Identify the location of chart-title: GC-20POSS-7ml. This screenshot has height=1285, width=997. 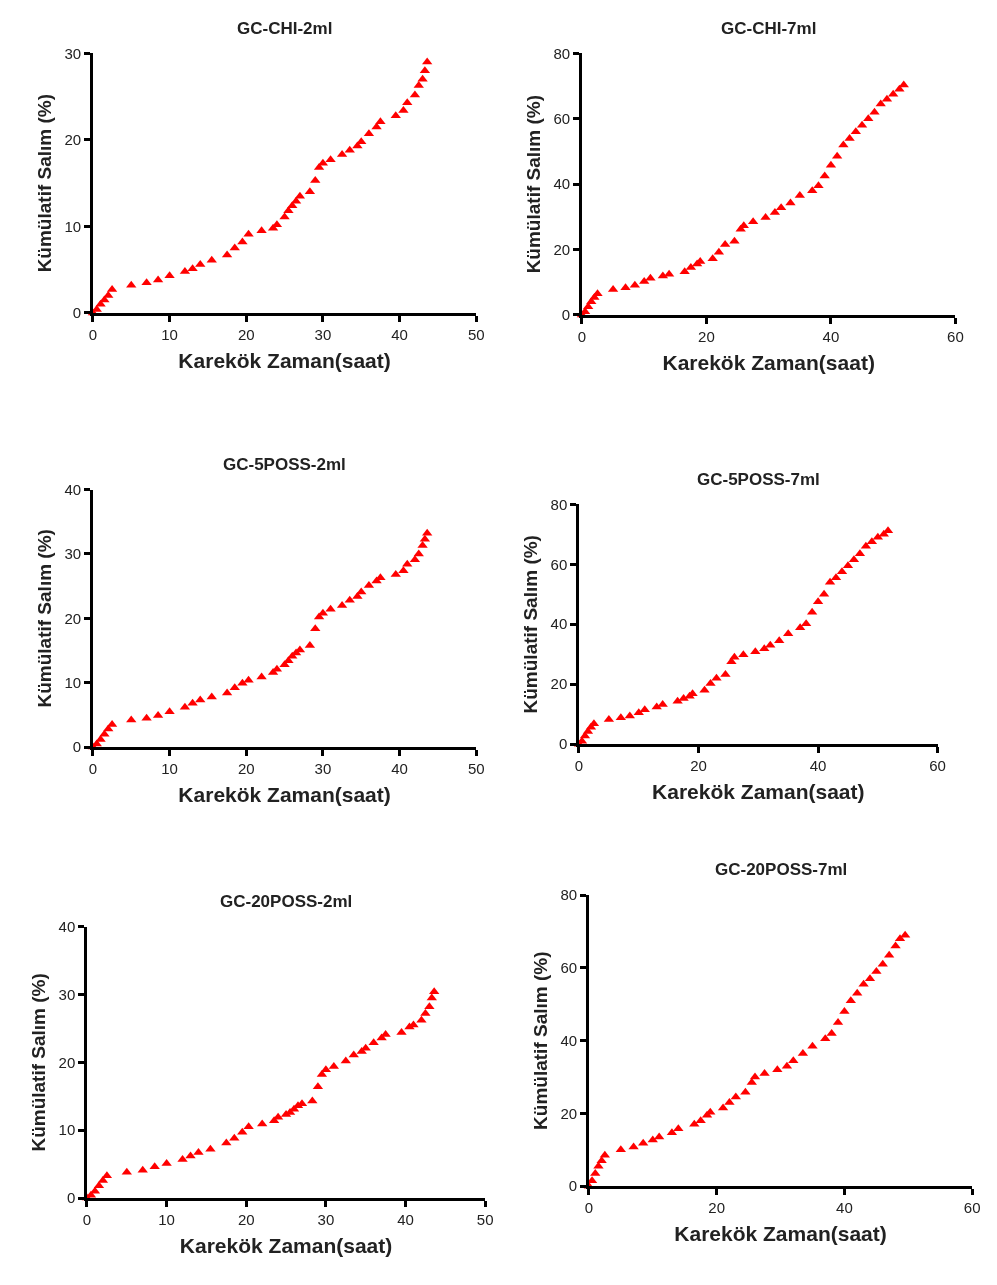
(781, 869).